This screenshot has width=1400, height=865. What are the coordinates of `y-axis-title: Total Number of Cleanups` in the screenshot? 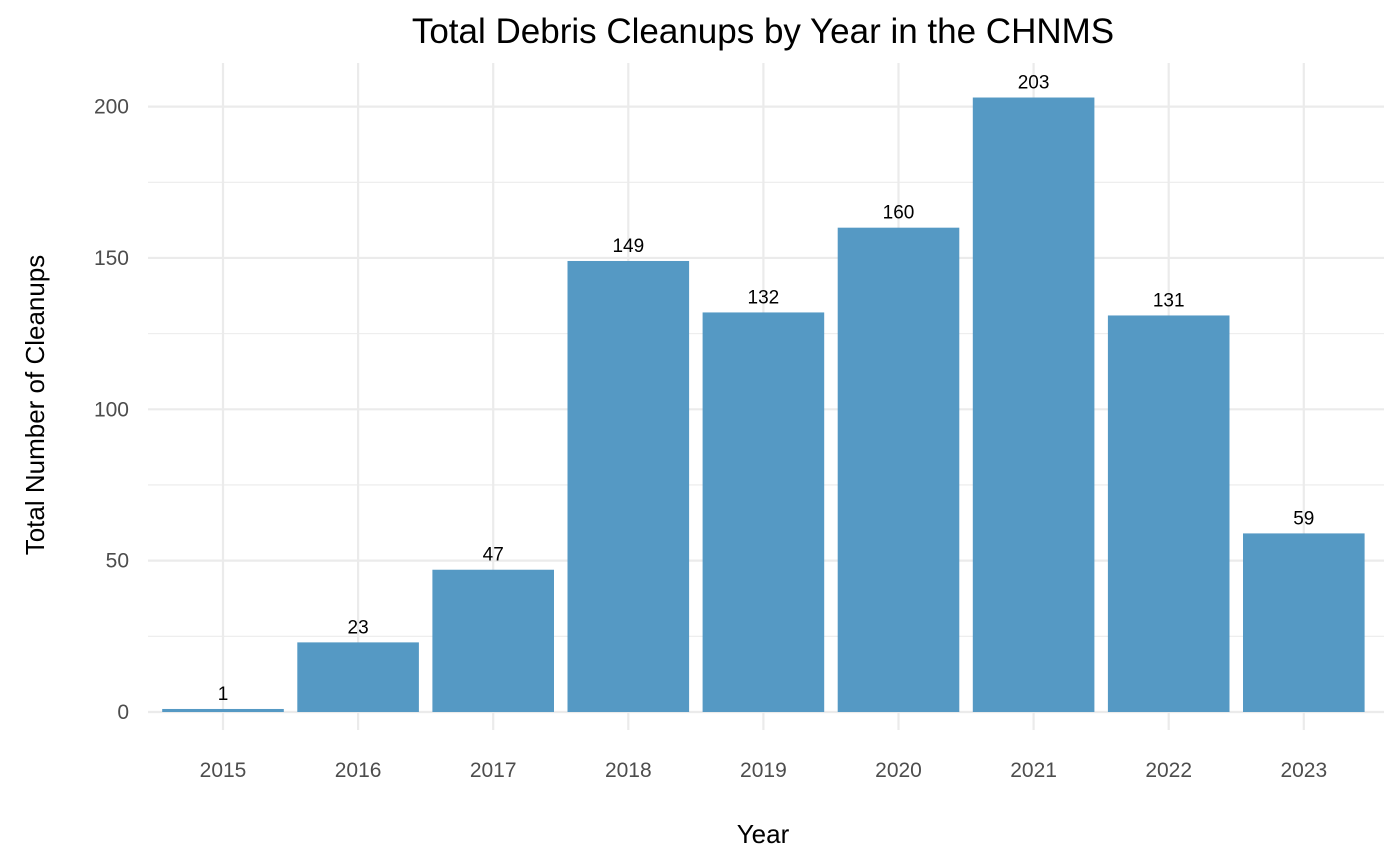 It's located at (35, 405).